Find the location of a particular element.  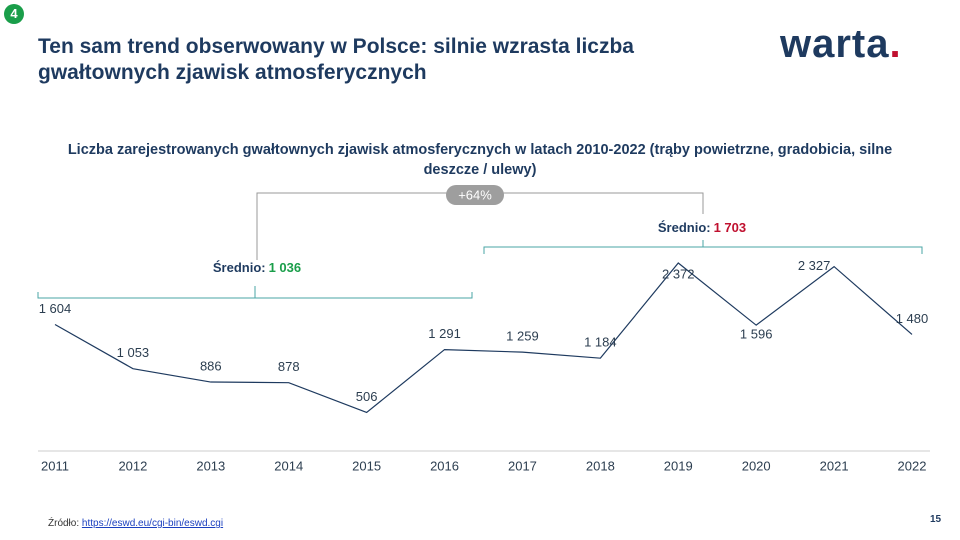

x-tick-label: 2017 is located at coordinates (522, 465).